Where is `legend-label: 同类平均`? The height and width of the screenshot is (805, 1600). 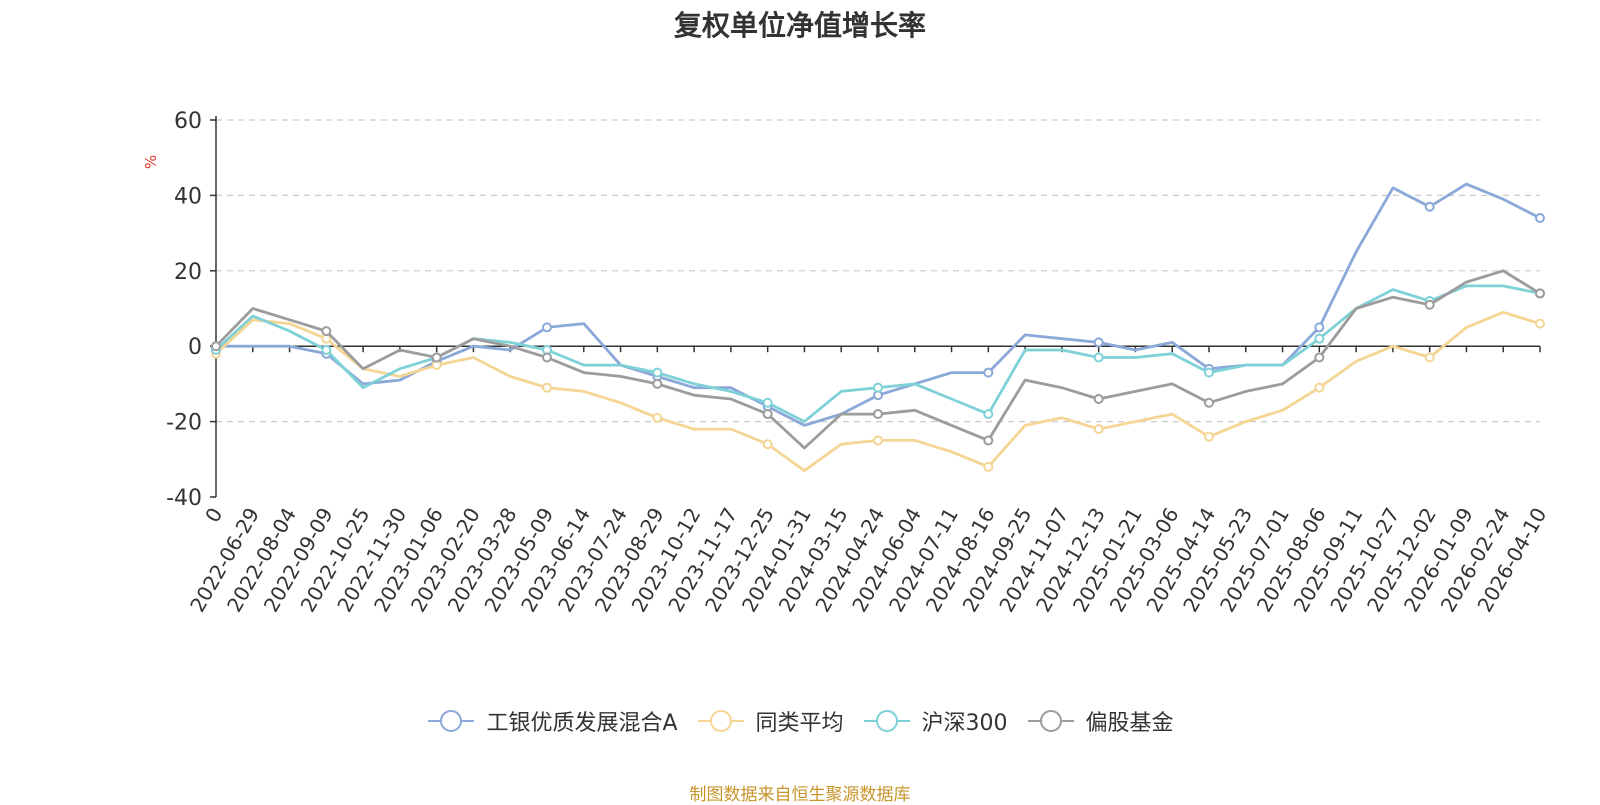 legend-label: 同类平均 is located at coordinates (799, 723).